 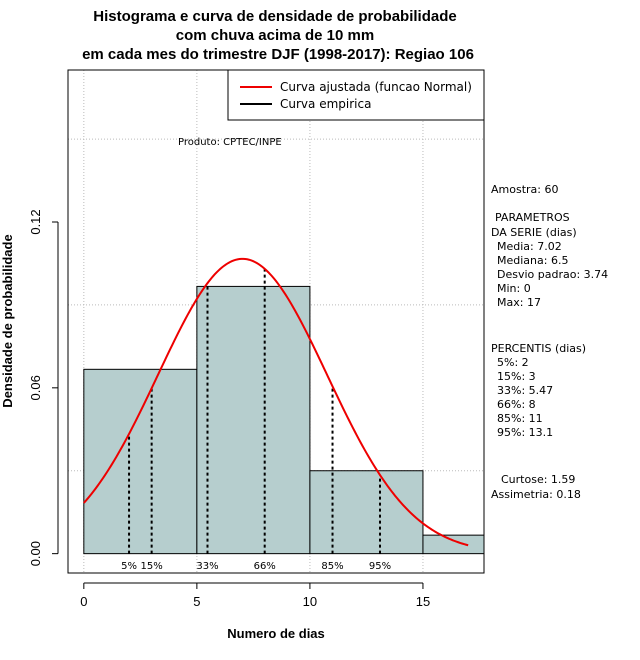 I want to click on param-min: Min: 0, so click(x=514, y=288).